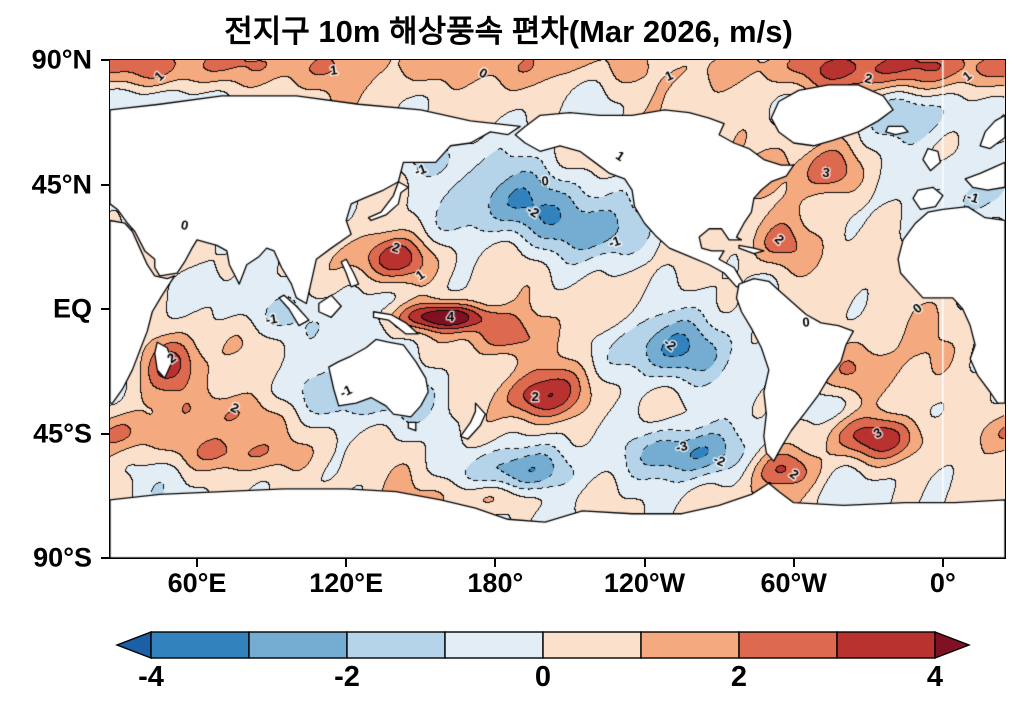 Image resolution: width=1017 pixels, height=715 pixels. I want to click on colorbar, so click(543, 645).